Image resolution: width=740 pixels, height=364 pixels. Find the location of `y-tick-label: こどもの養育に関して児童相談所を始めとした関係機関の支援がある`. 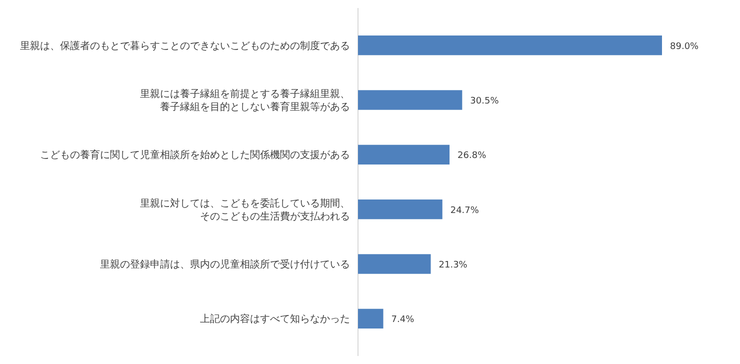

y-tick-label: こどもの養育に関して児童相談所を始めとした関係機関の支援がある is located at coordinates (195, 155).